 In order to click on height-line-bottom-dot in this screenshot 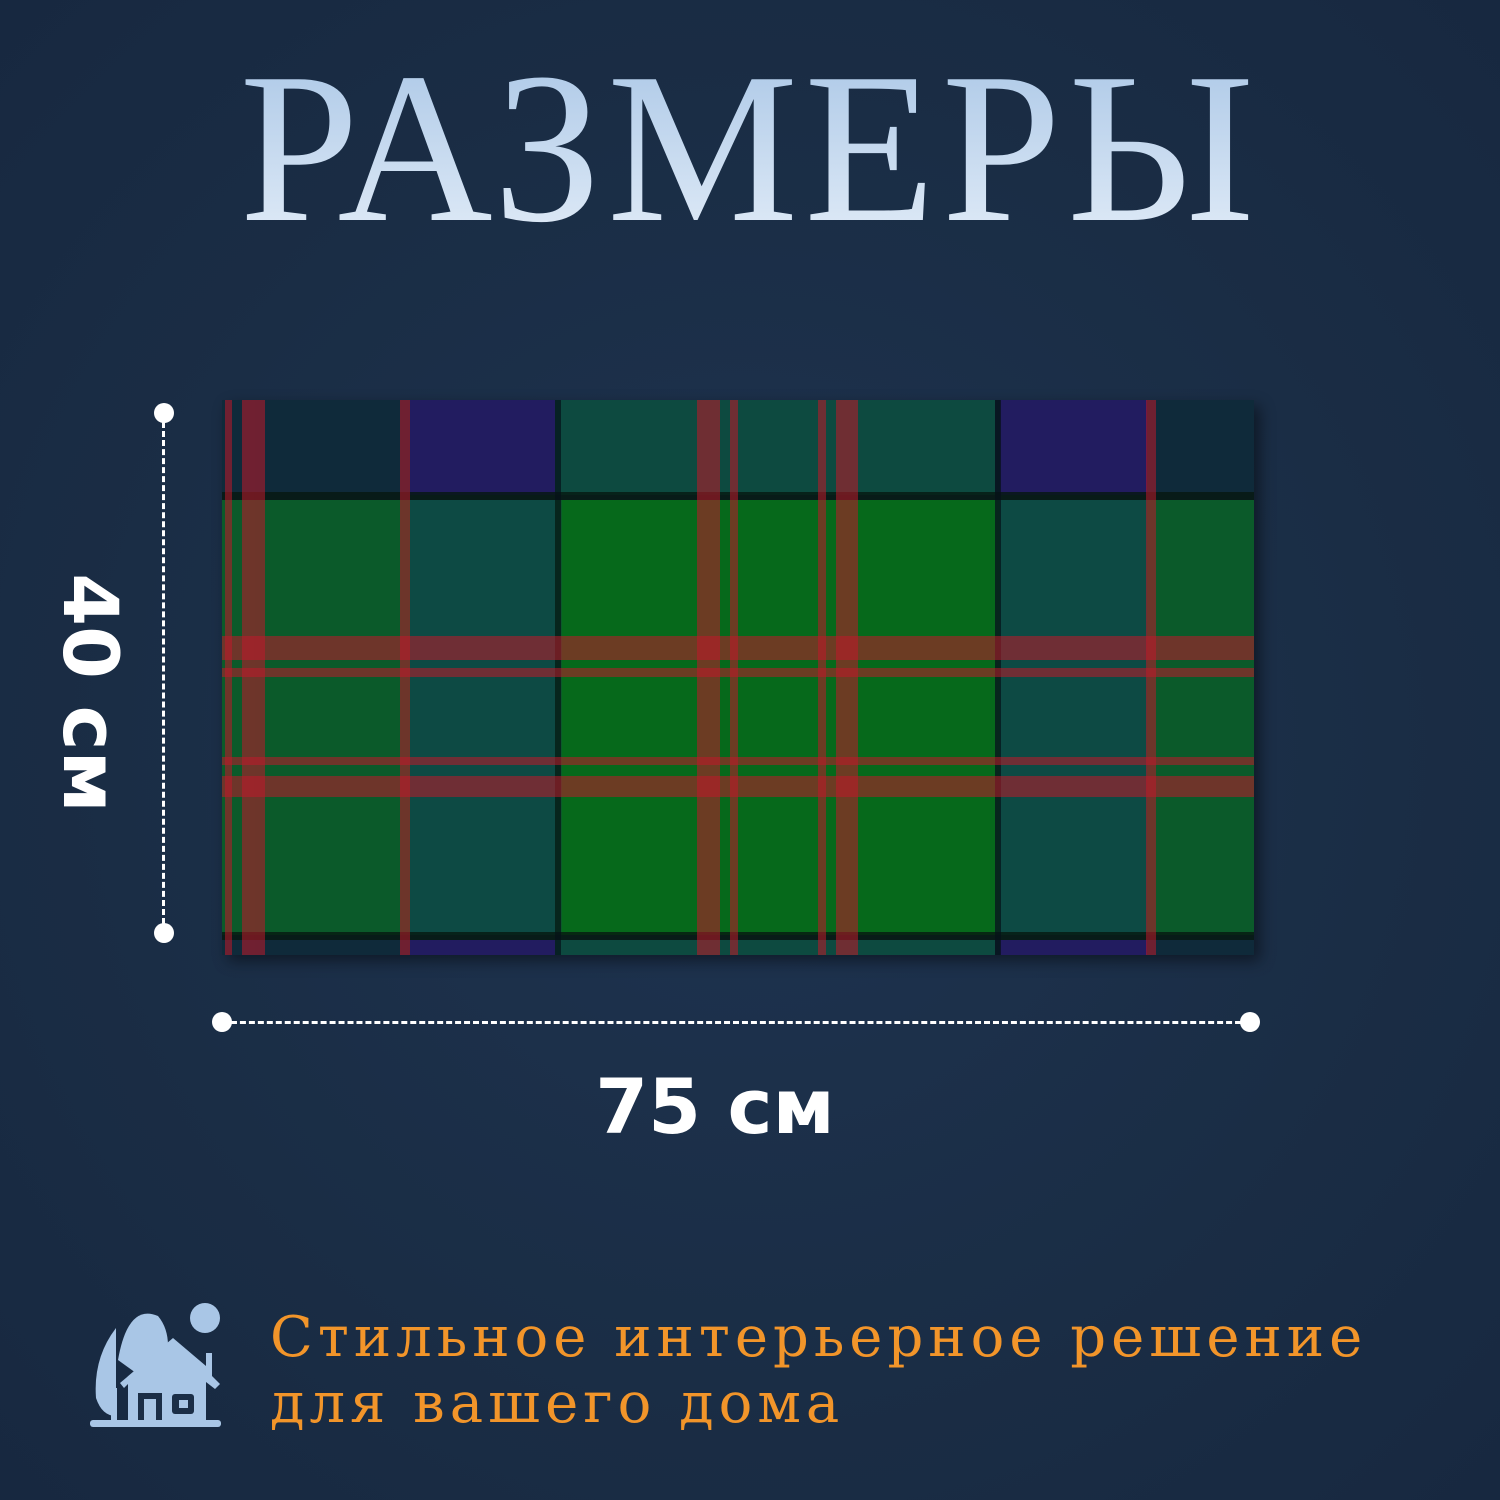, I will do `click(164, 933)`.